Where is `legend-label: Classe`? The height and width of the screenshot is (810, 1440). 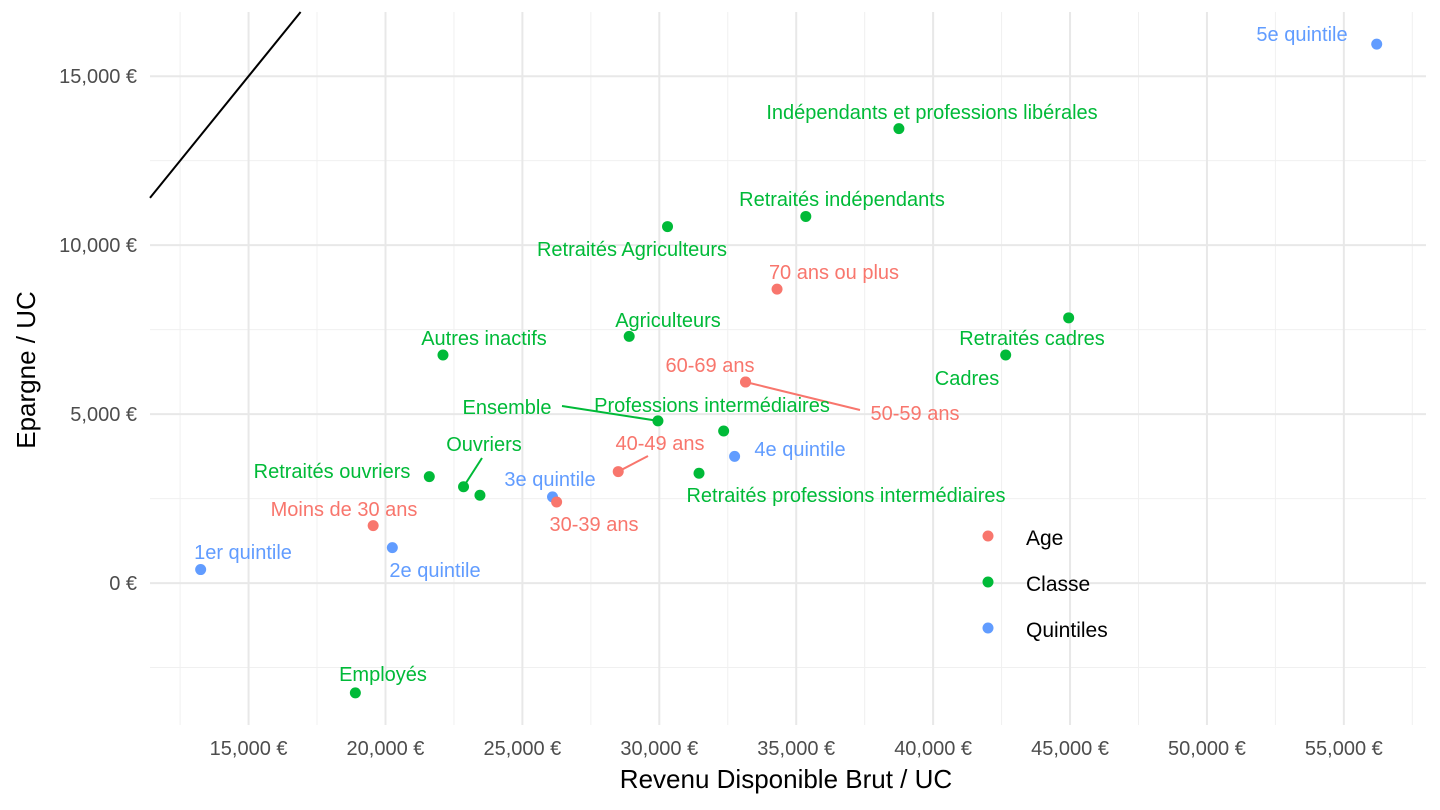 legend-label: Classe is located at coordinates (1058, 584).